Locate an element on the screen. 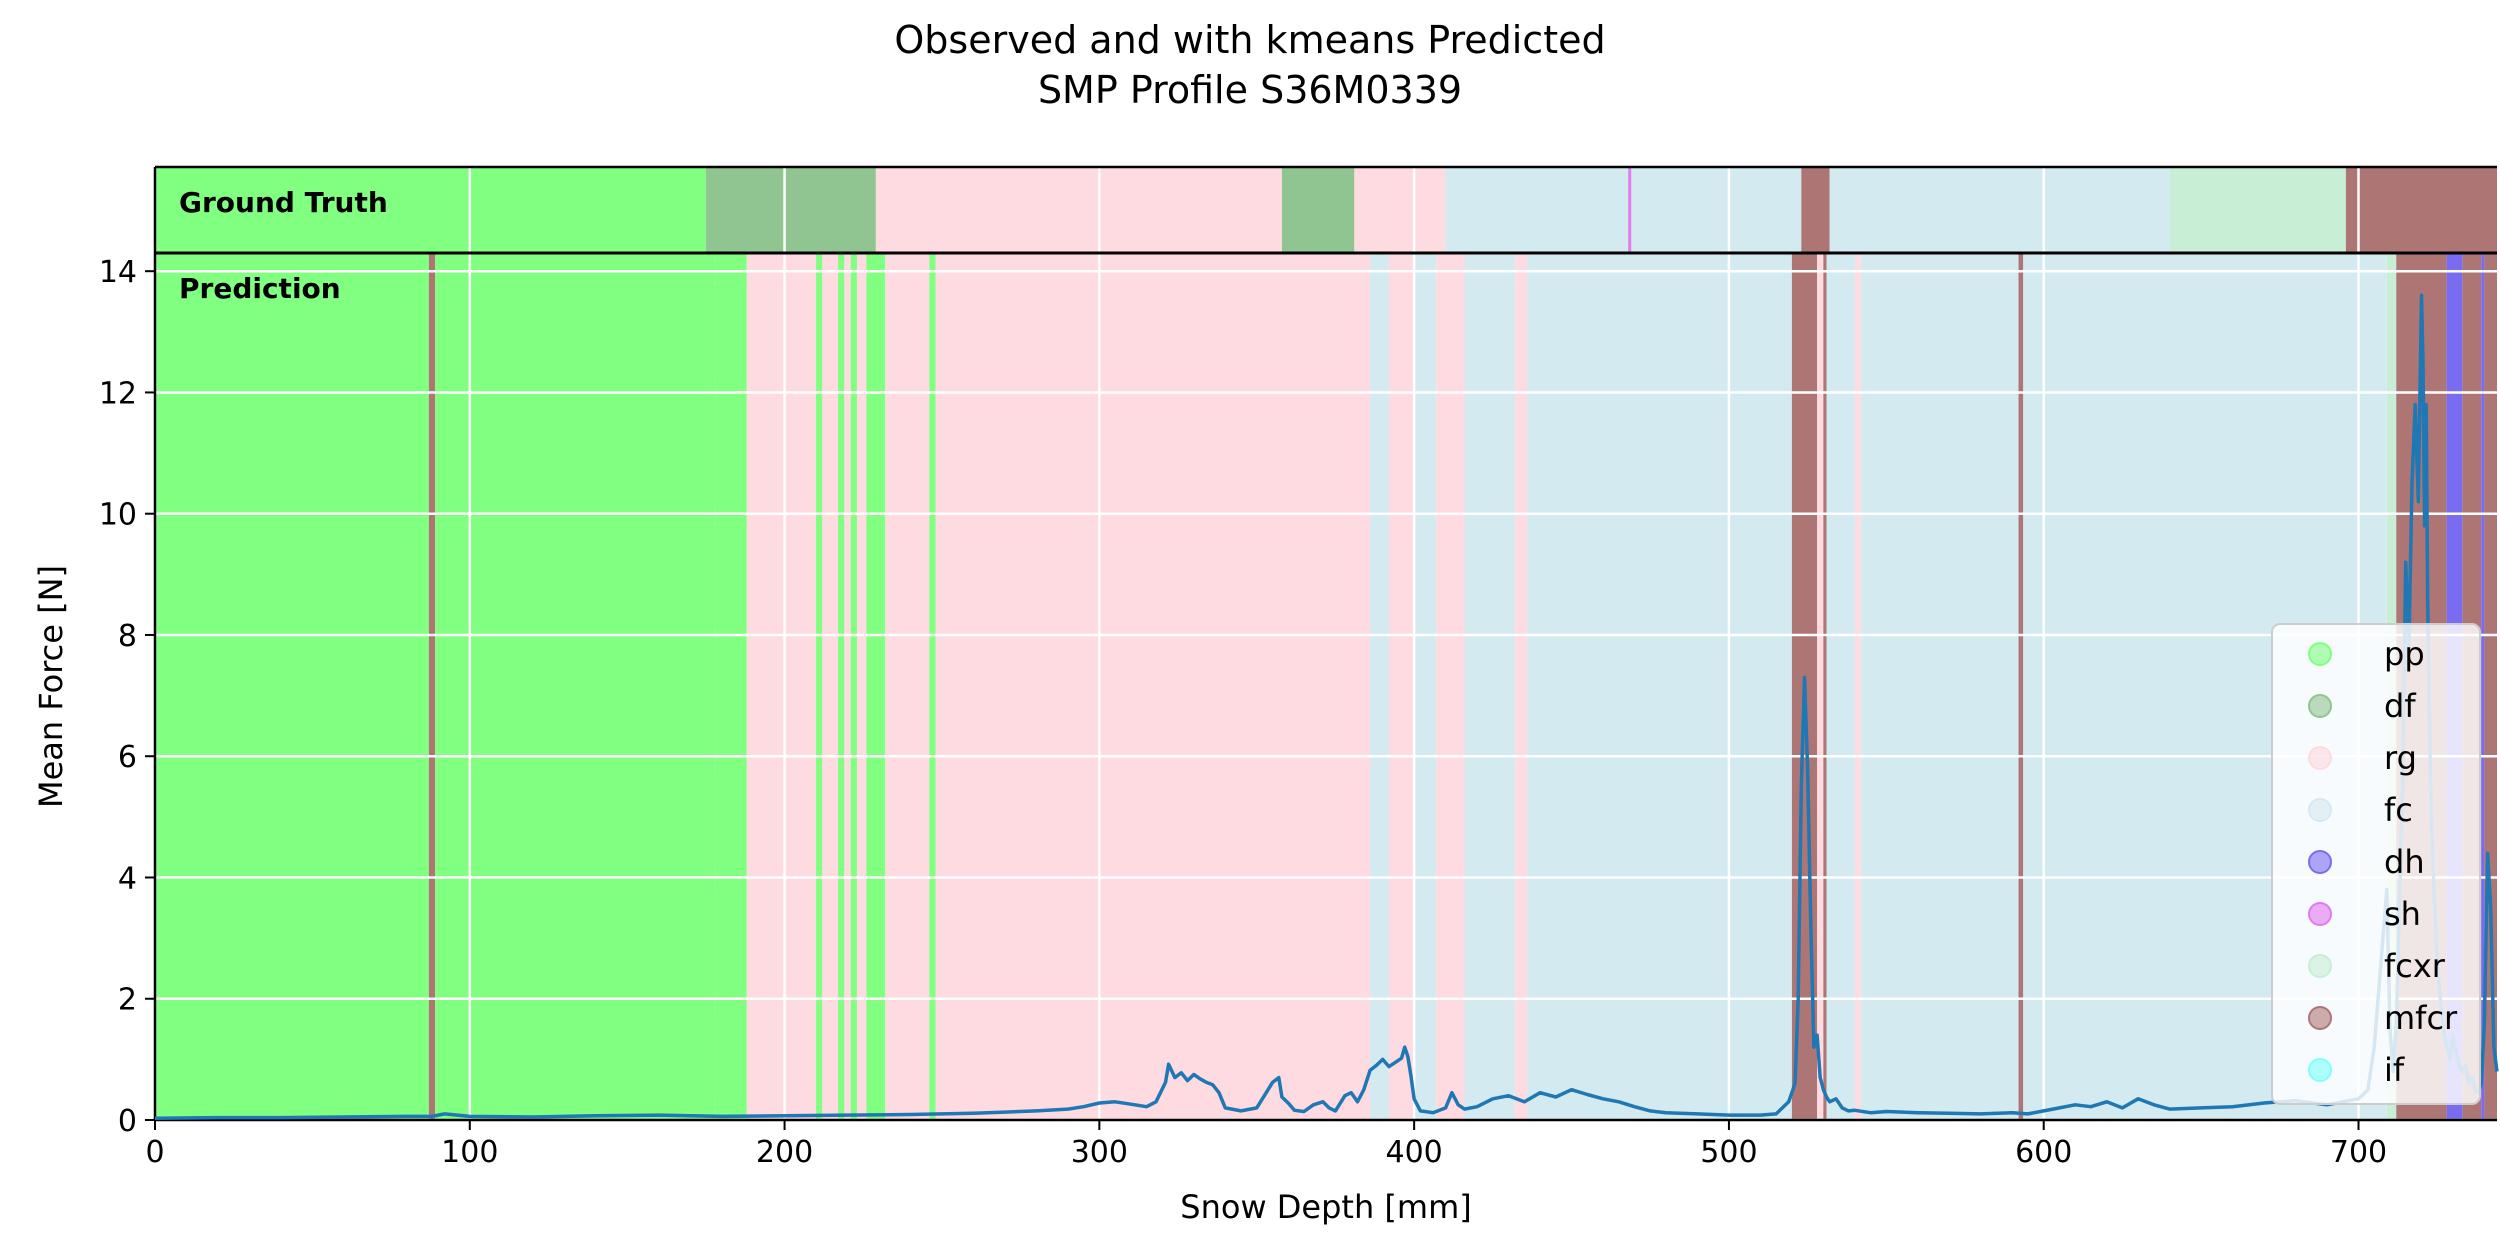  y-tick-label: 6 is located at coordinates (127, 757).